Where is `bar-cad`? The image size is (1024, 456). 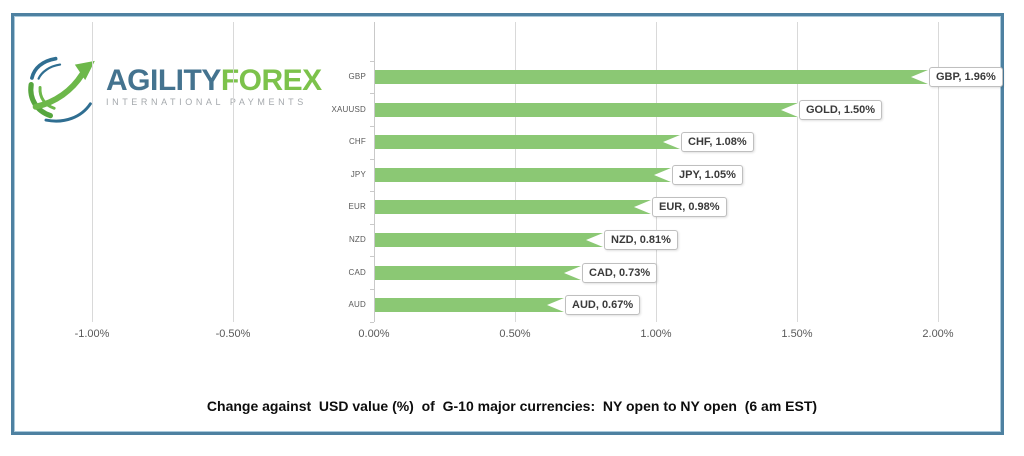 bar-cad is located at coordinates (478, 272).